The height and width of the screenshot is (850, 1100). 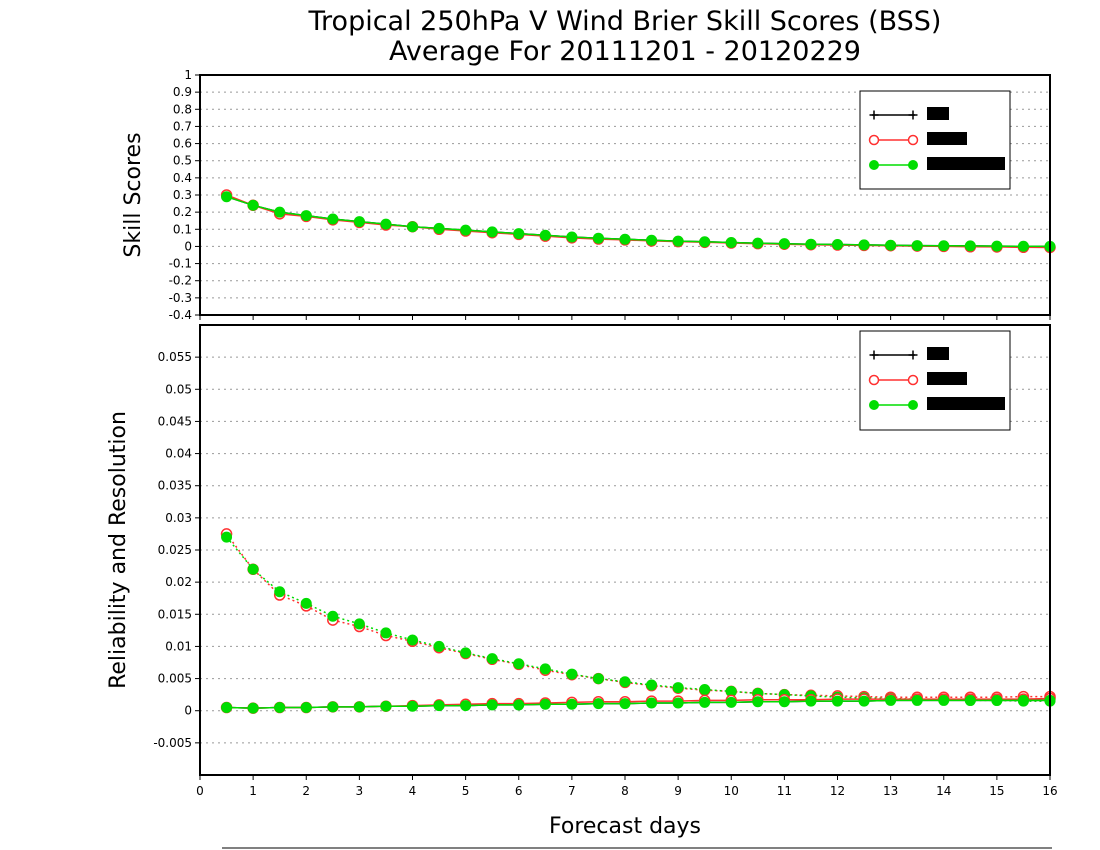 What do you see at coordinates (182, 126) in the screenshot?
I see `y-tick-label: 0.7` at bounding box center [182, 126].